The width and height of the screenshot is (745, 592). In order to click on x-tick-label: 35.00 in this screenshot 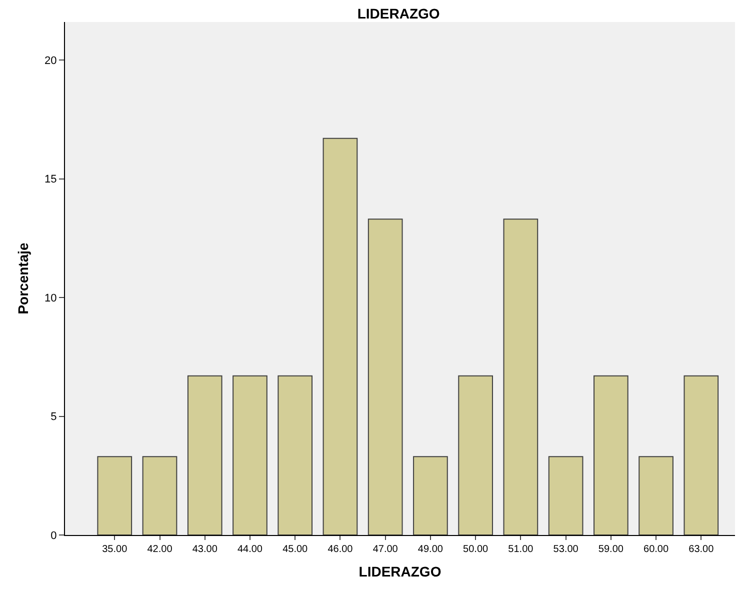, I will do `click(115, 549)`.